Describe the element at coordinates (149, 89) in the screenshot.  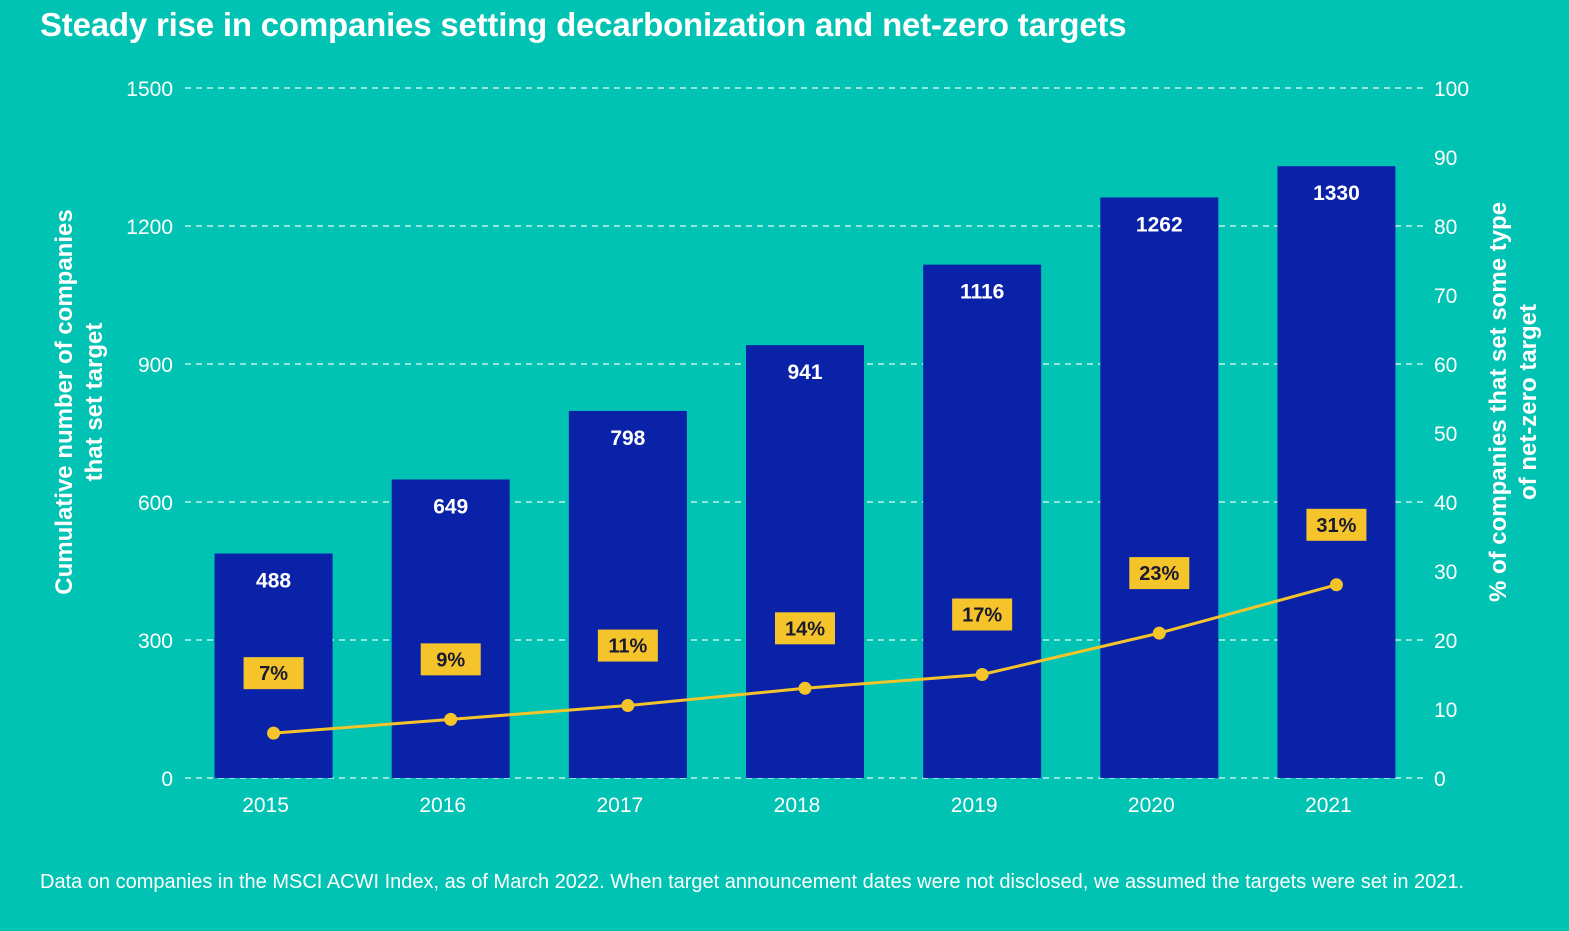
I see `y-tick-label: 1500` at that location.